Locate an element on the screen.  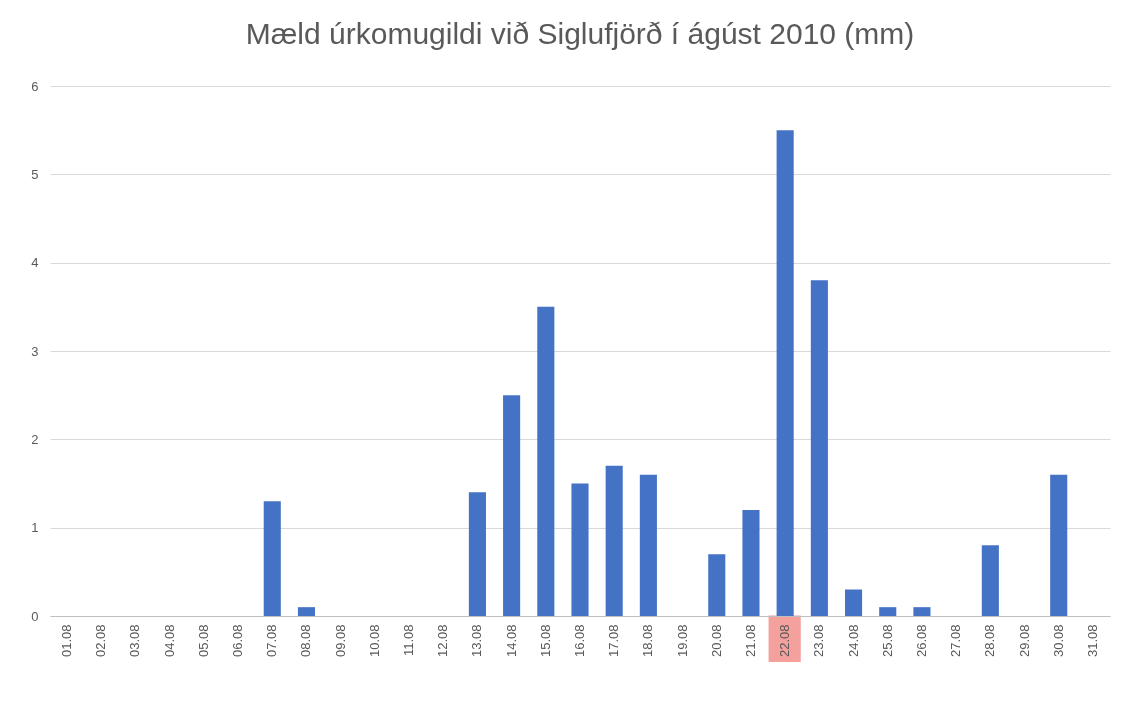
x-tick-label: 29.08 is located at coordinates (1024, 641).